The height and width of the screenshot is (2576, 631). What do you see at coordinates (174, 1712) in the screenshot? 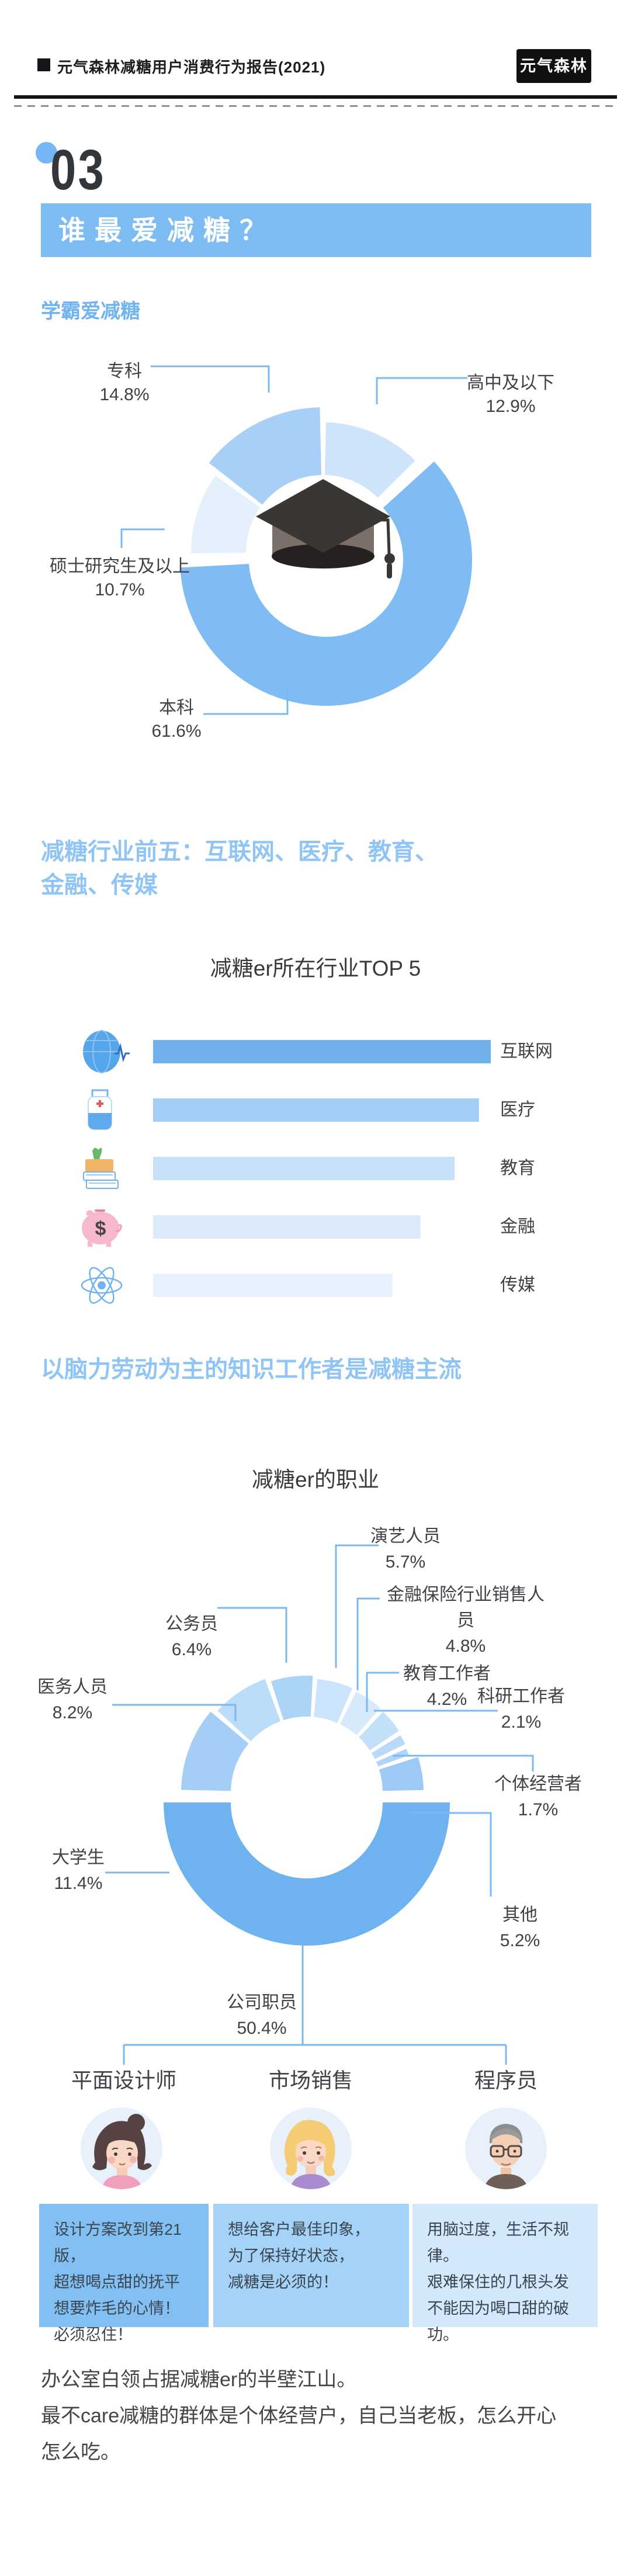
I see `occ-leader-medical` at bounding box center [174, 1712].